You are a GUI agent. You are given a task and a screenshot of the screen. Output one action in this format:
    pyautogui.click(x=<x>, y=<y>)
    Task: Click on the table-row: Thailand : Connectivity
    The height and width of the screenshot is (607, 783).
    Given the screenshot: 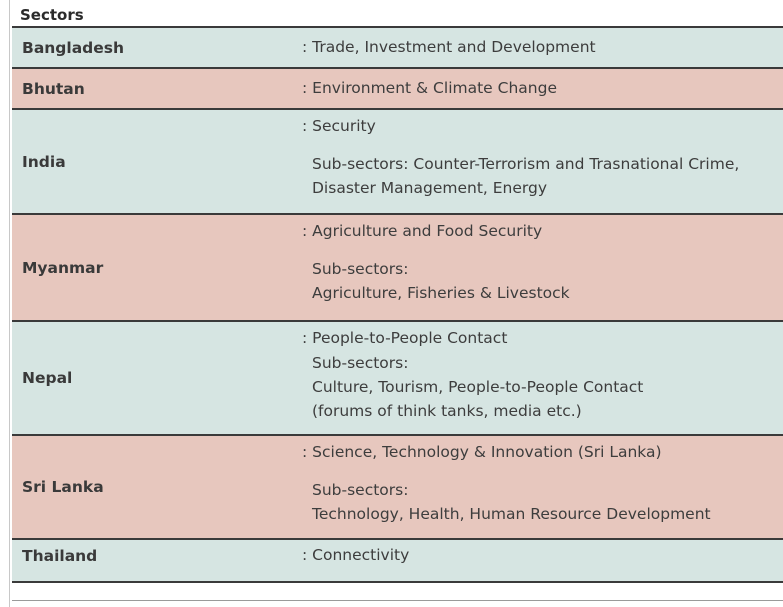 What is the action you would take?
    pyautogui.click(x=397, y=560)
    